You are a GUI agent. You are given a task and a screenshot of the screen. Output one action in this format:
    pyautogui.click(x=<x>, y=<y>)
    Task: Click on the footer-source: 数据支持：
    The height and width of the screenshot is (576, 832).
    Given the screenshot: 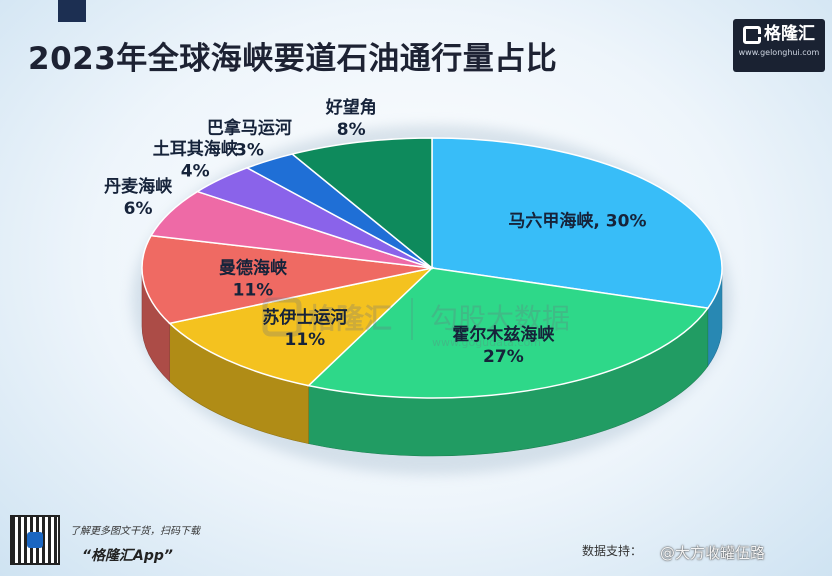 What is the action you would take?
    pyautogui.click(x=612, y=551)
    